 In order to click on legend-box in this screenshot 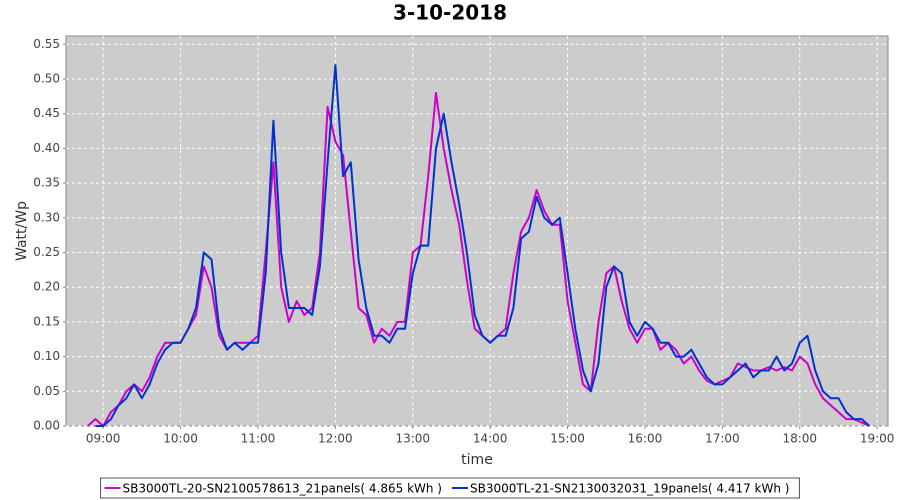, I will do `click(450, 488)`.